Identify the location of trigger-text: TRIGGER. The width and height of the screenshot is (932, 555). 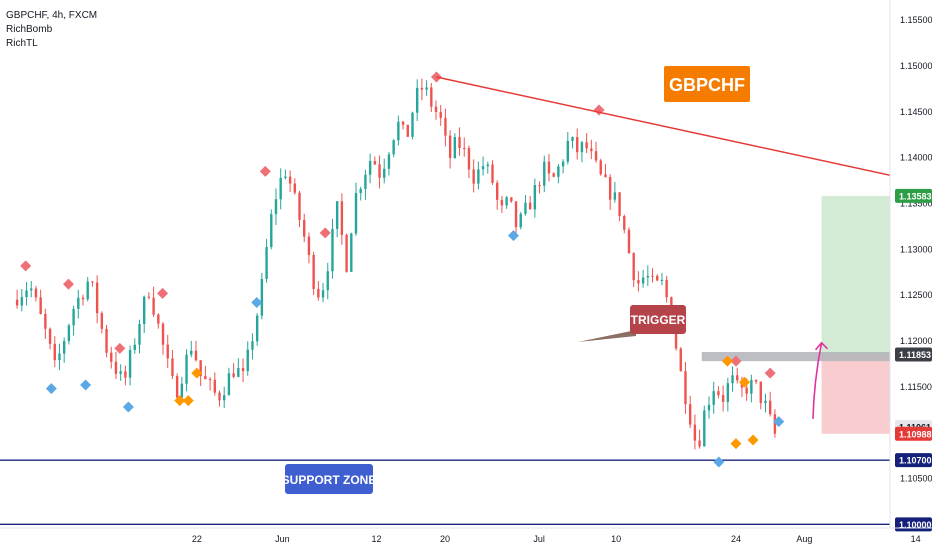
(658, 320).